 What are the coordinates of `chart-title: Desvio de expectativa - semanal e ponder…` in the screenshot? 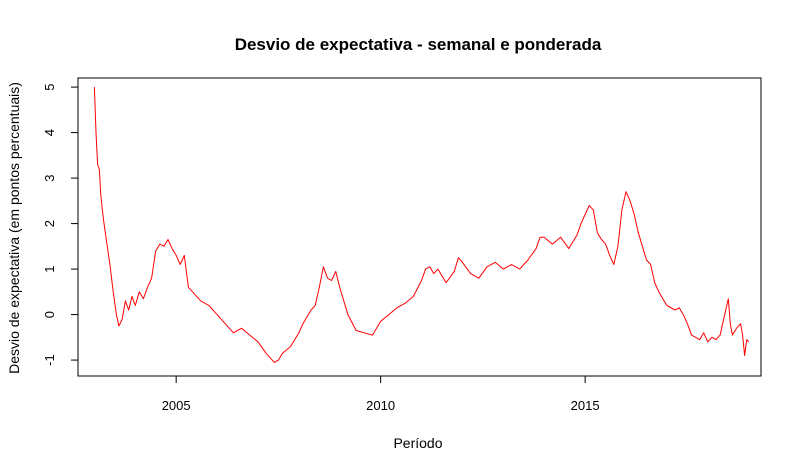 It's located at (418, 44).